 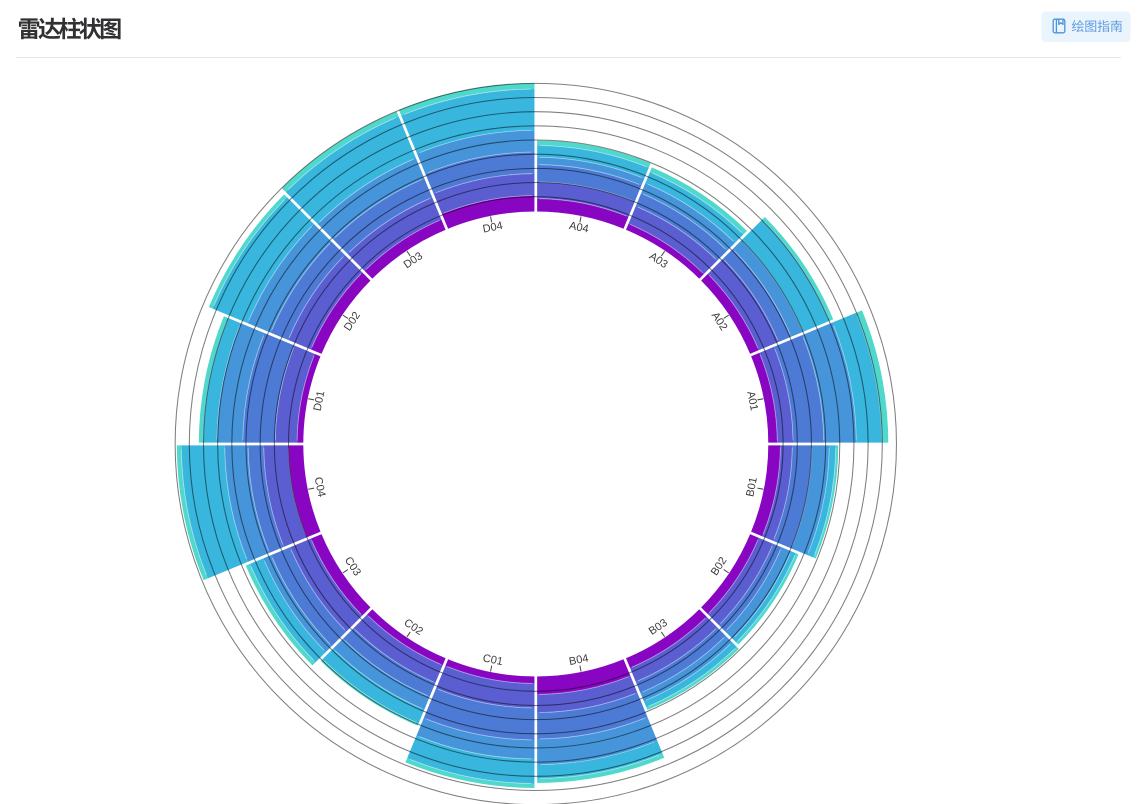 What do you see at coordinates (752, 487) in the screenshot?
I see `svg-text: B01` at bounding box center [752, 487].